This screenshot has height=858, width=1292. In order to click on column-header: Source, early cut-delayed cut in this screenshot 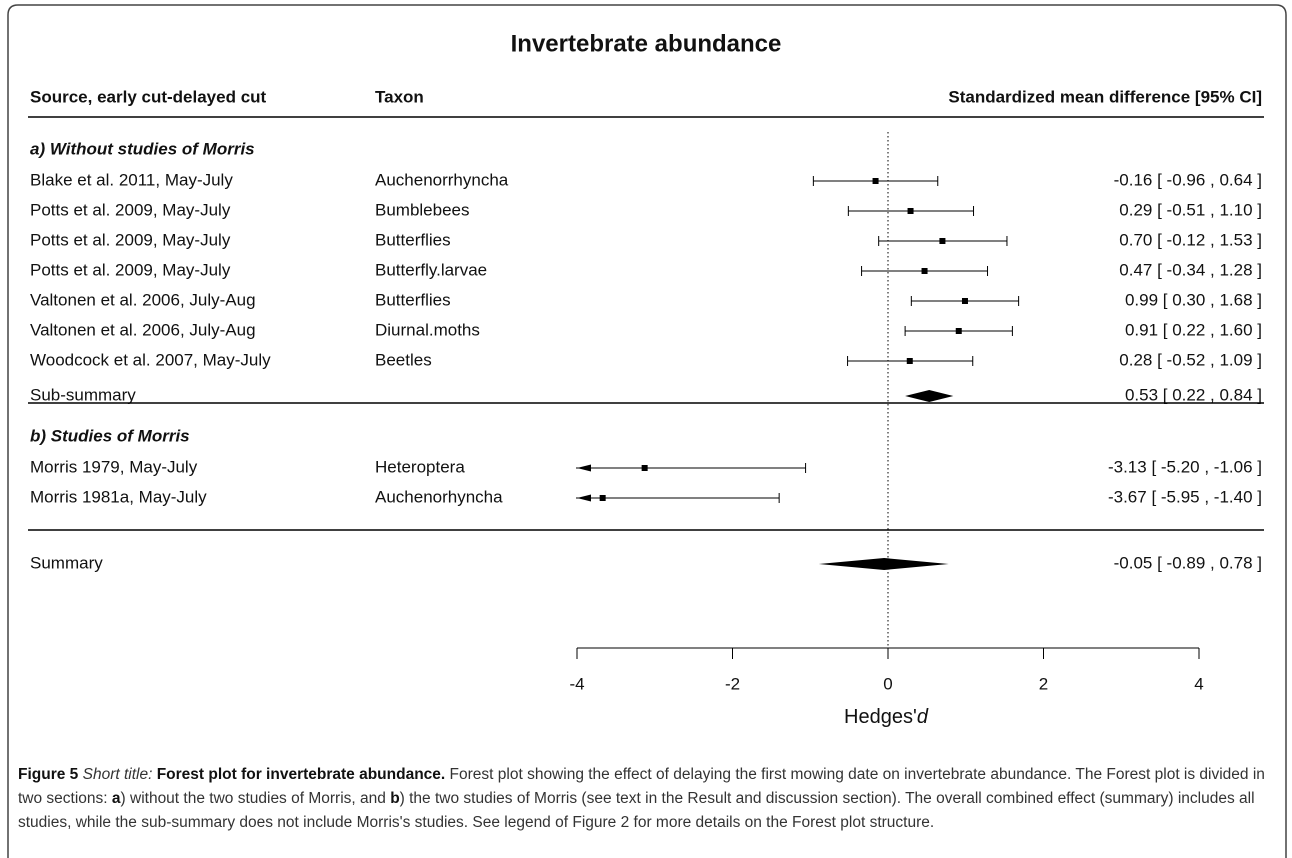, I will do `click(148, 96)`.